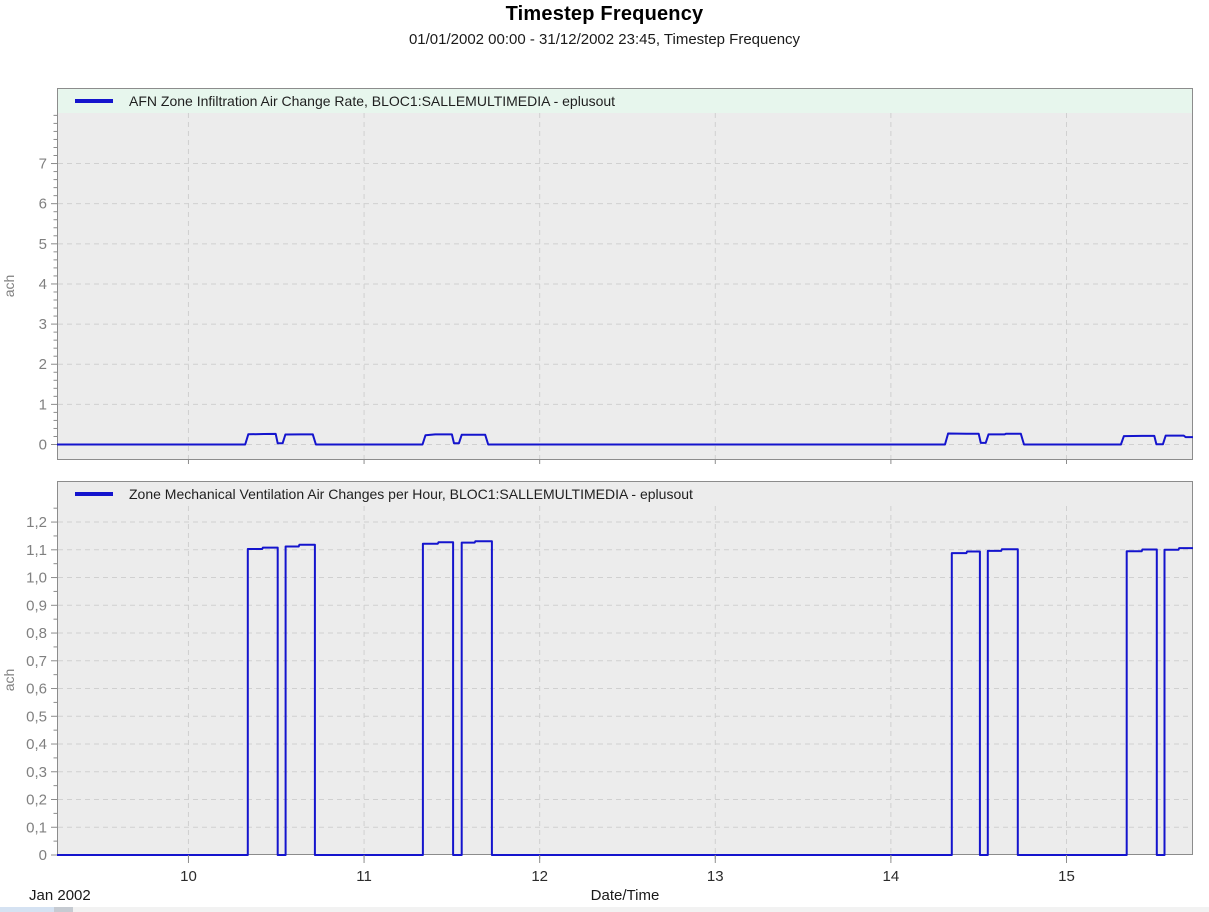 Image resolution: width=1209 pixels, height=912 pixels. I want to click on x-axis-title: Date/Time, so click(625, 895).